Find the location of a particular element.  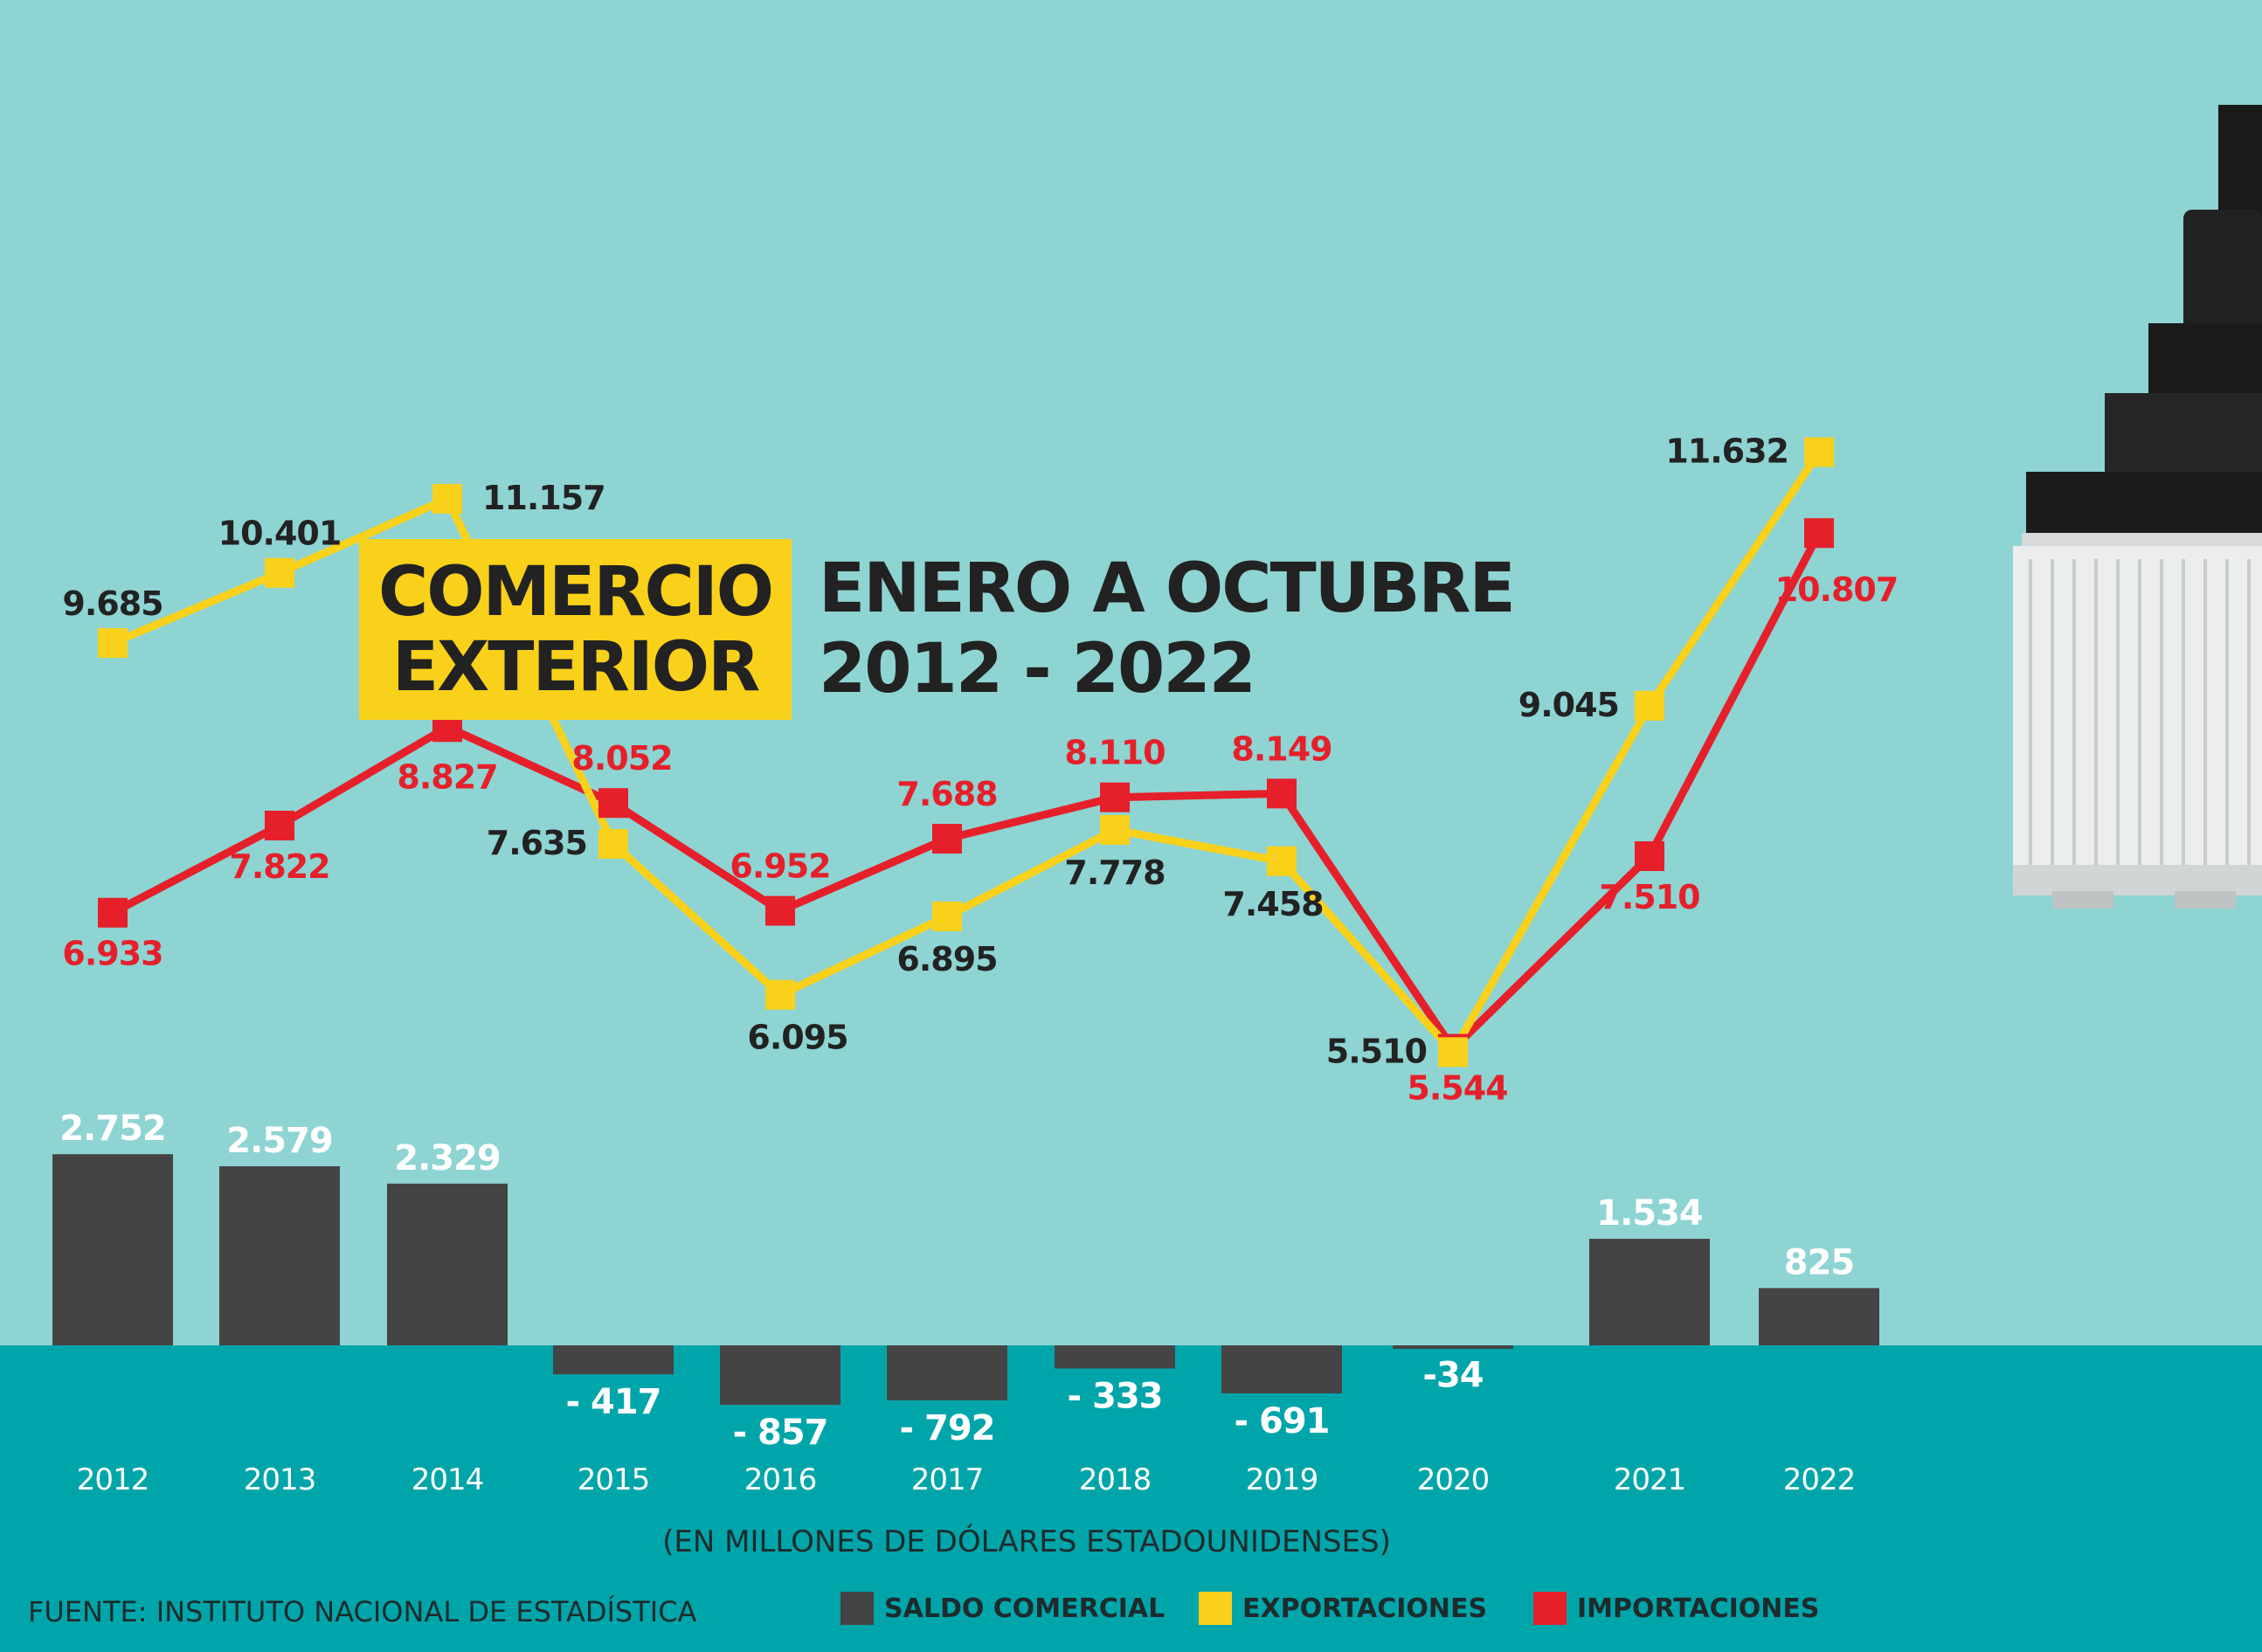

year-label-2013: 2013 is located at coordinates (280, 1479).